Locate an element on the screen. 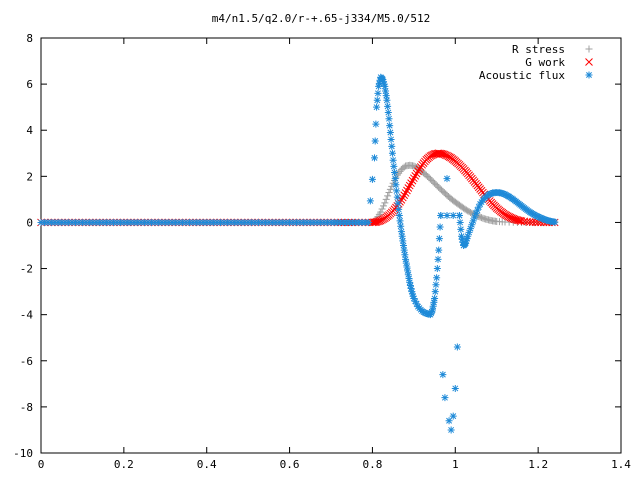  x-tick-label: 0 is located at coordinates (41, 464).